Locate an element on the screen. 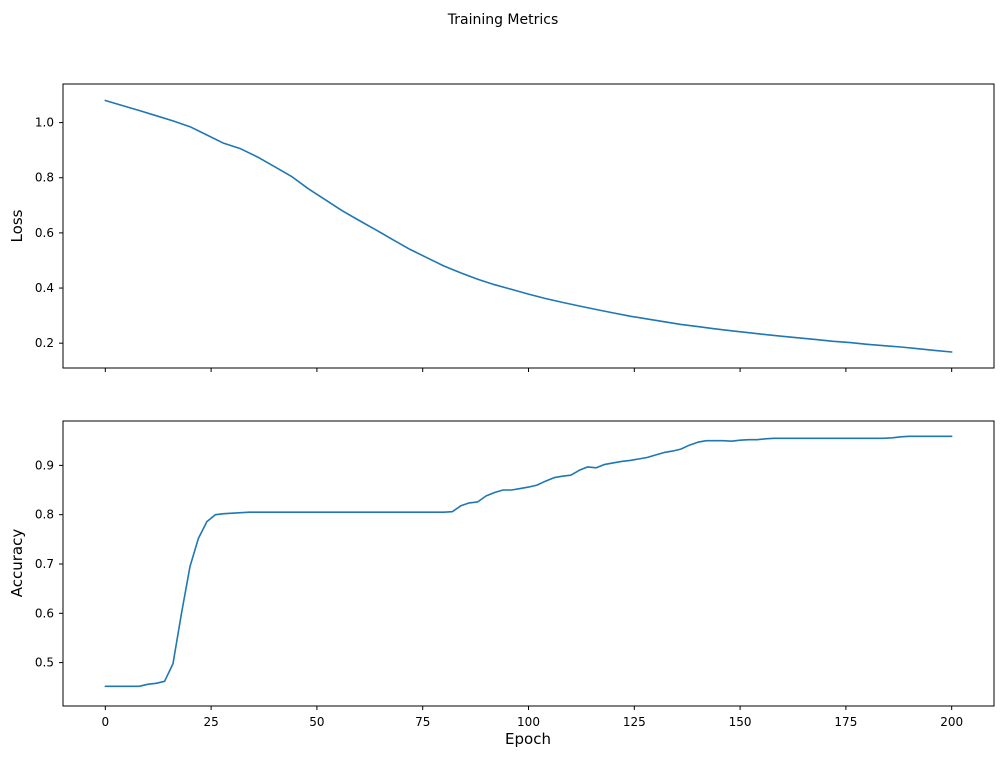  x-tick-label: 125 is located at coordinates (634, 722).